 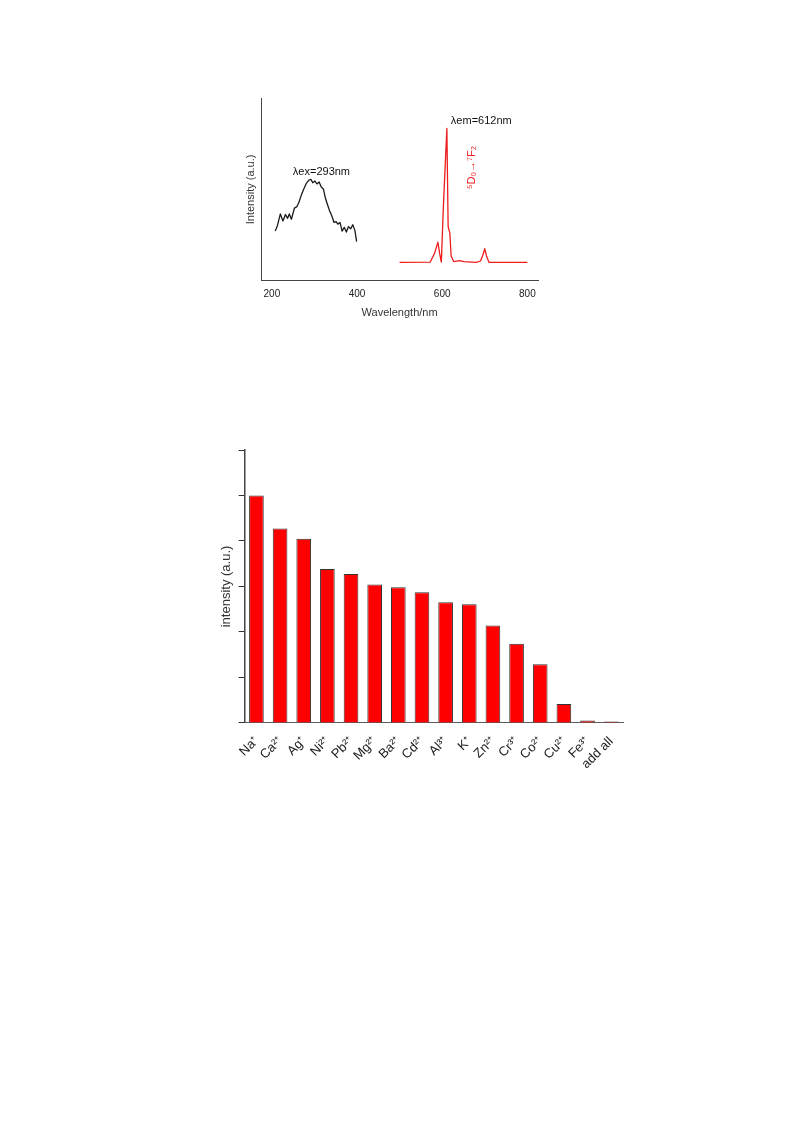 What do you see at coordinates (249, 189) in the screenshot?
I see `y-axis-title: Intensity (a.u.)` at bounding box center [249, 189].